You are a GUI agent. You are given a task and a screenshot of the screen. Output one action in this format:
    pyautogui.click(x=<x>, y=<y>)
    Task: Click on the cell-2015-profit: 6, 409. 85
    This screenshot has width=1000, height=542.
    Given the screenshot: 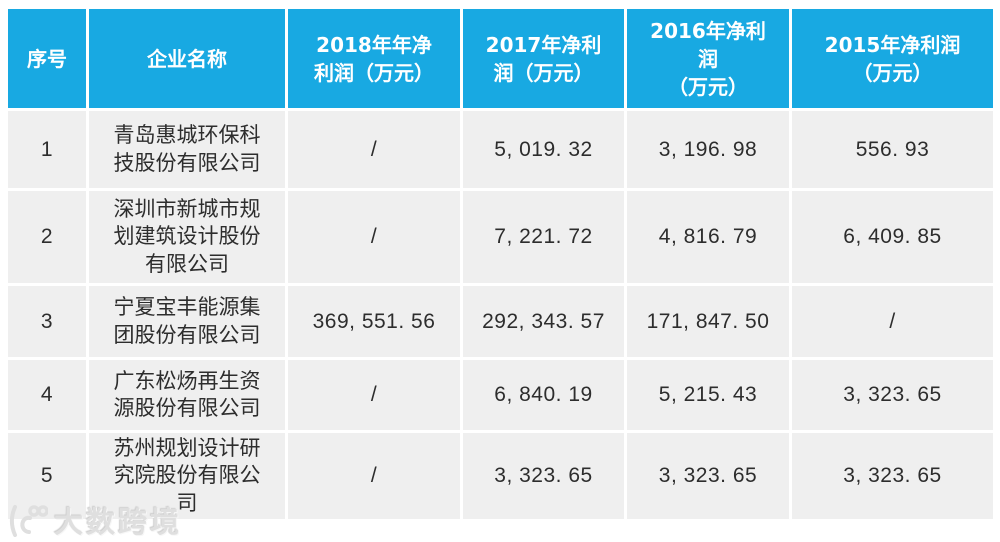 What is the action you would take?
    pyautogui.click(x=892, y=237)
    